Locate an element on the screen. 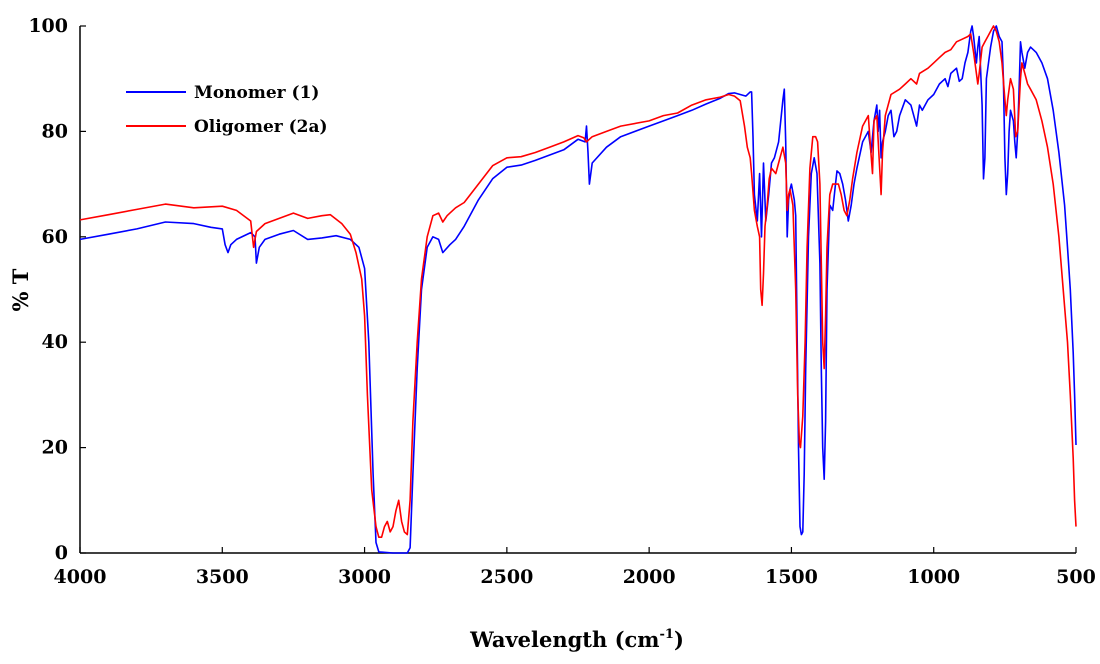 This screenshot has width=1100, height=664. y-axis-title: % T is located at coordinates (20, 289).